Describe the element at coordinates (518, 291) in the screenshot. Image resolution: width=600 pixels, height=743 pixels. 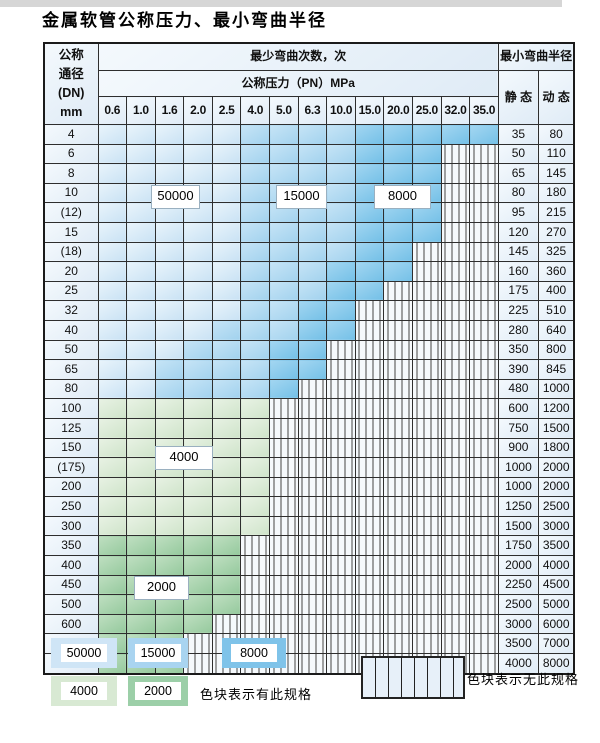
I see `static-radius-cell: 175` at that location.